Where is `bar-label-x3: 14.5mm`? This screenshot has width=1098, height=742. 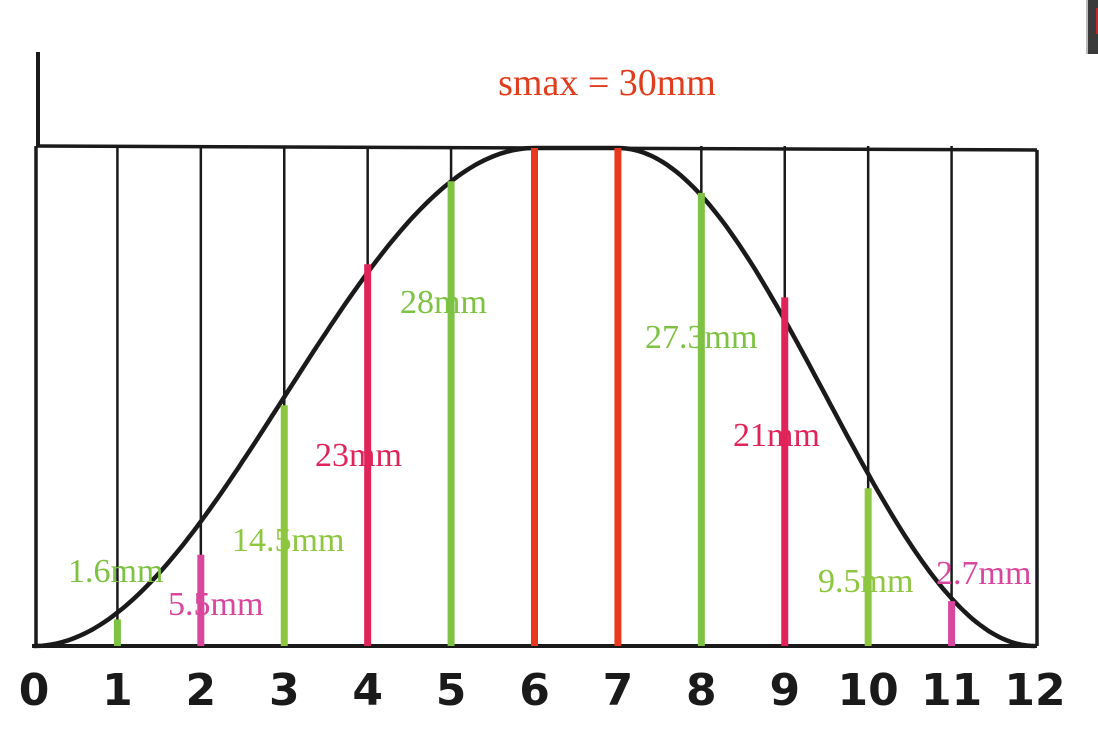
bar-label-x3: 14.5mm is located at coordinates (288, 540).